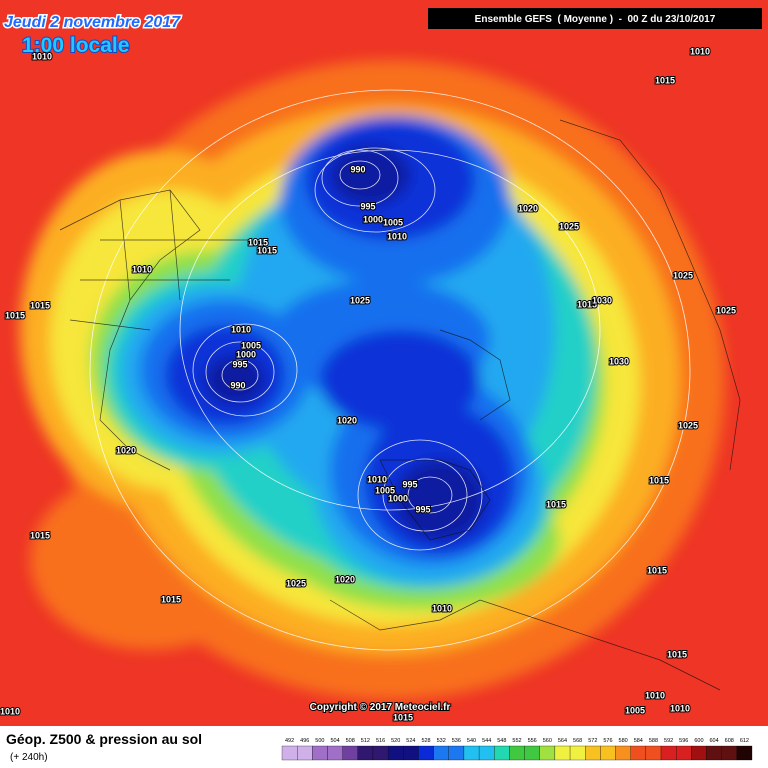  What do you see at coordinates (744, 741) in the screenshot?
I see `scale-label: 612` at bounding box center [744, 741].